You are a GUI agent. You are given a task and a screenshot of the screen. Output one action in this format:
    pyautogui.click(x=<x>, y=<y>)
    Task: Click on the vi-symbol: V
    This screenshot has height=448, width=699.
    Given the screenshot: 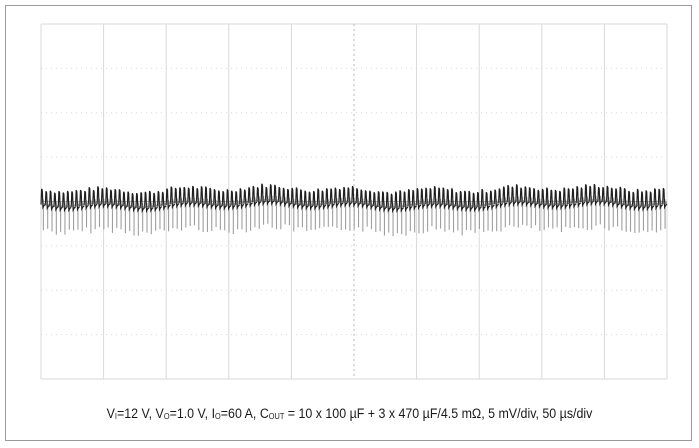 What is the action you would take?
    pyautogui.click(x=110, y=413)
    